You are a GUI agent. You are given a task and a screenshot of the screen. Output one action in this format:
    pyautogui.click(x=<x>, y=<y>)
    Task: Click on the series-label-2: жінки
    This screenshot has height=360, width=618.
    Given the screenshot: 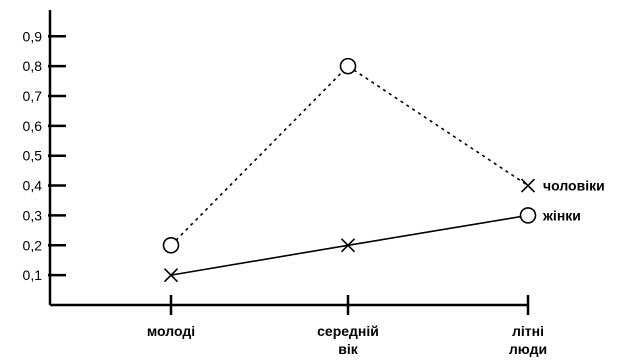 What is the action you would take?
    pyautogui.click(x=561, y=215)
    